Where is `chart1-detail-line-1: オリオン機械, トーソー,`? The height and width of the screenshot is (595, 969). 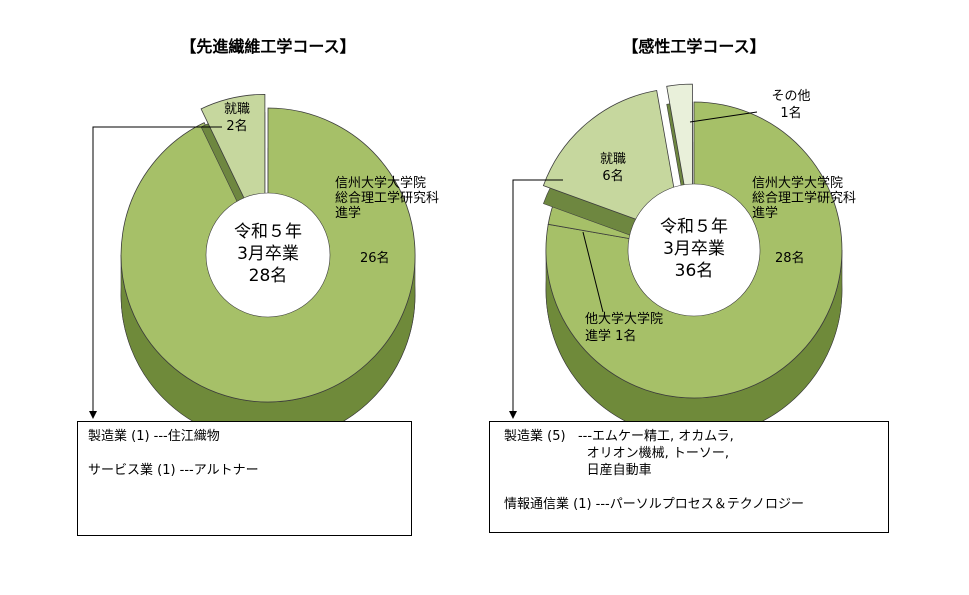
chart1-detail-line-1: オリオン機械, トーソー, is located at coordinates (617, 453).